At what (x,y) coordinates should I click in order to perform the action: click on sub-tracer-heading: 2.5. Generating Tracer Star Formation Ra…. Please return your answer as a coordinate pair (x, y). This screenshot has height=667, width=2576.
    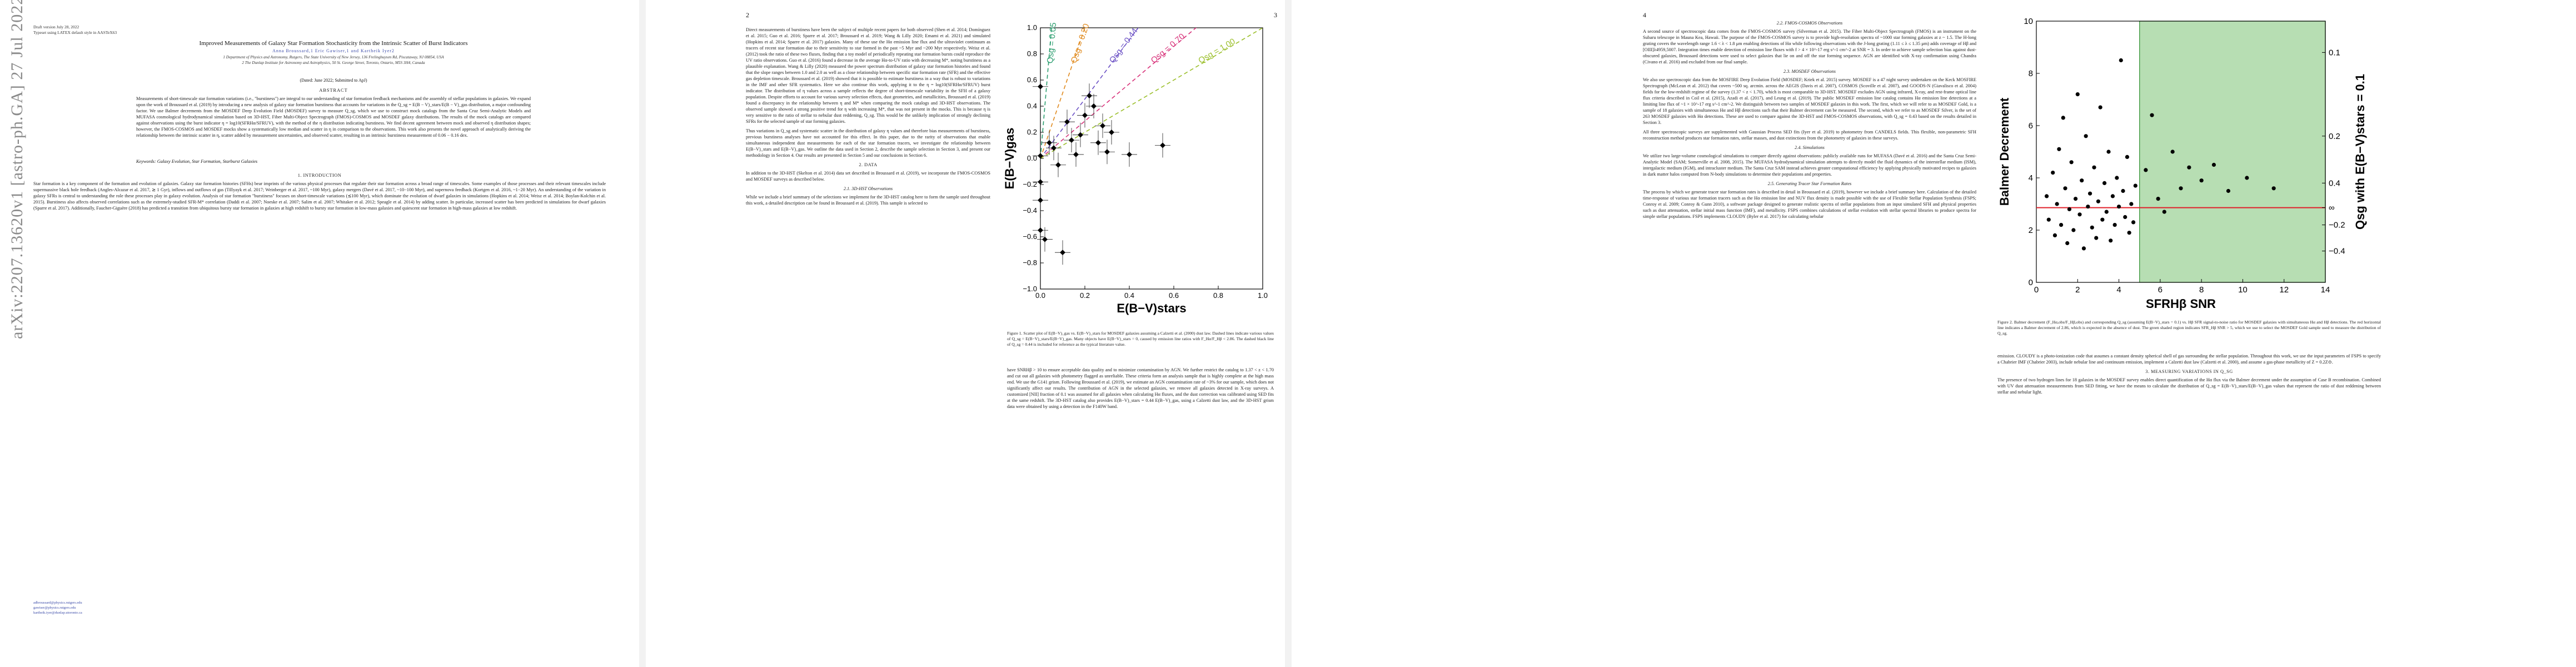
    Looking at the image, I should click on (1809, 183).